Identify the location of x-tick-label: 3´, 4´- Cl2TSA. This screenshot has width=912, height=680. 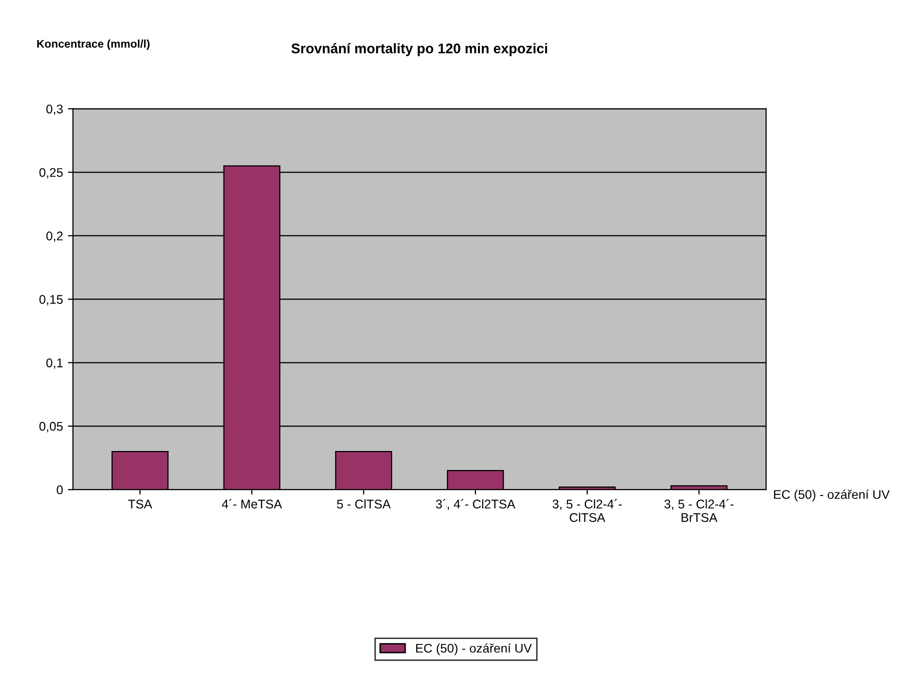
(476, 504).